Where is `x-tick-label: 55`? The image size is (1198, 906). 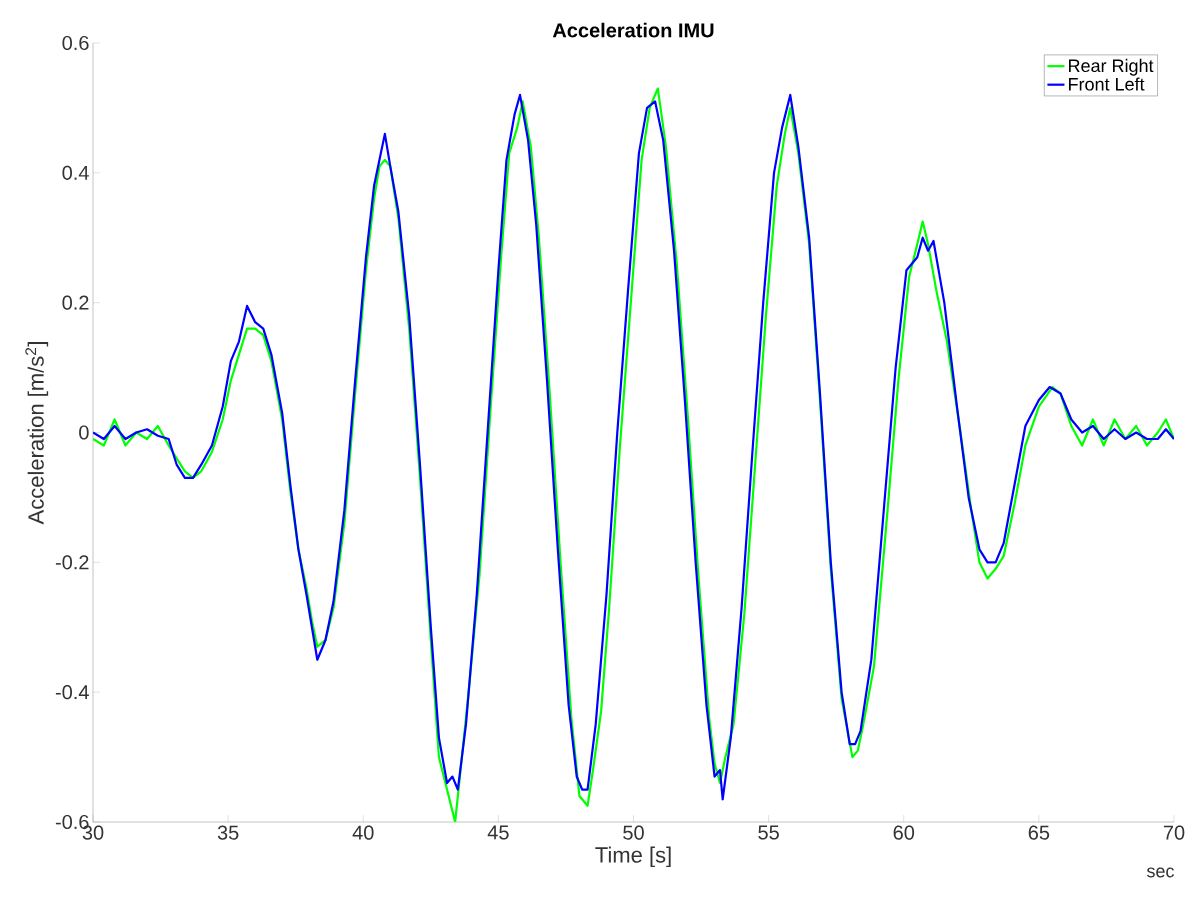 x-tick-label: 55 is located at coordinates (768, 832).